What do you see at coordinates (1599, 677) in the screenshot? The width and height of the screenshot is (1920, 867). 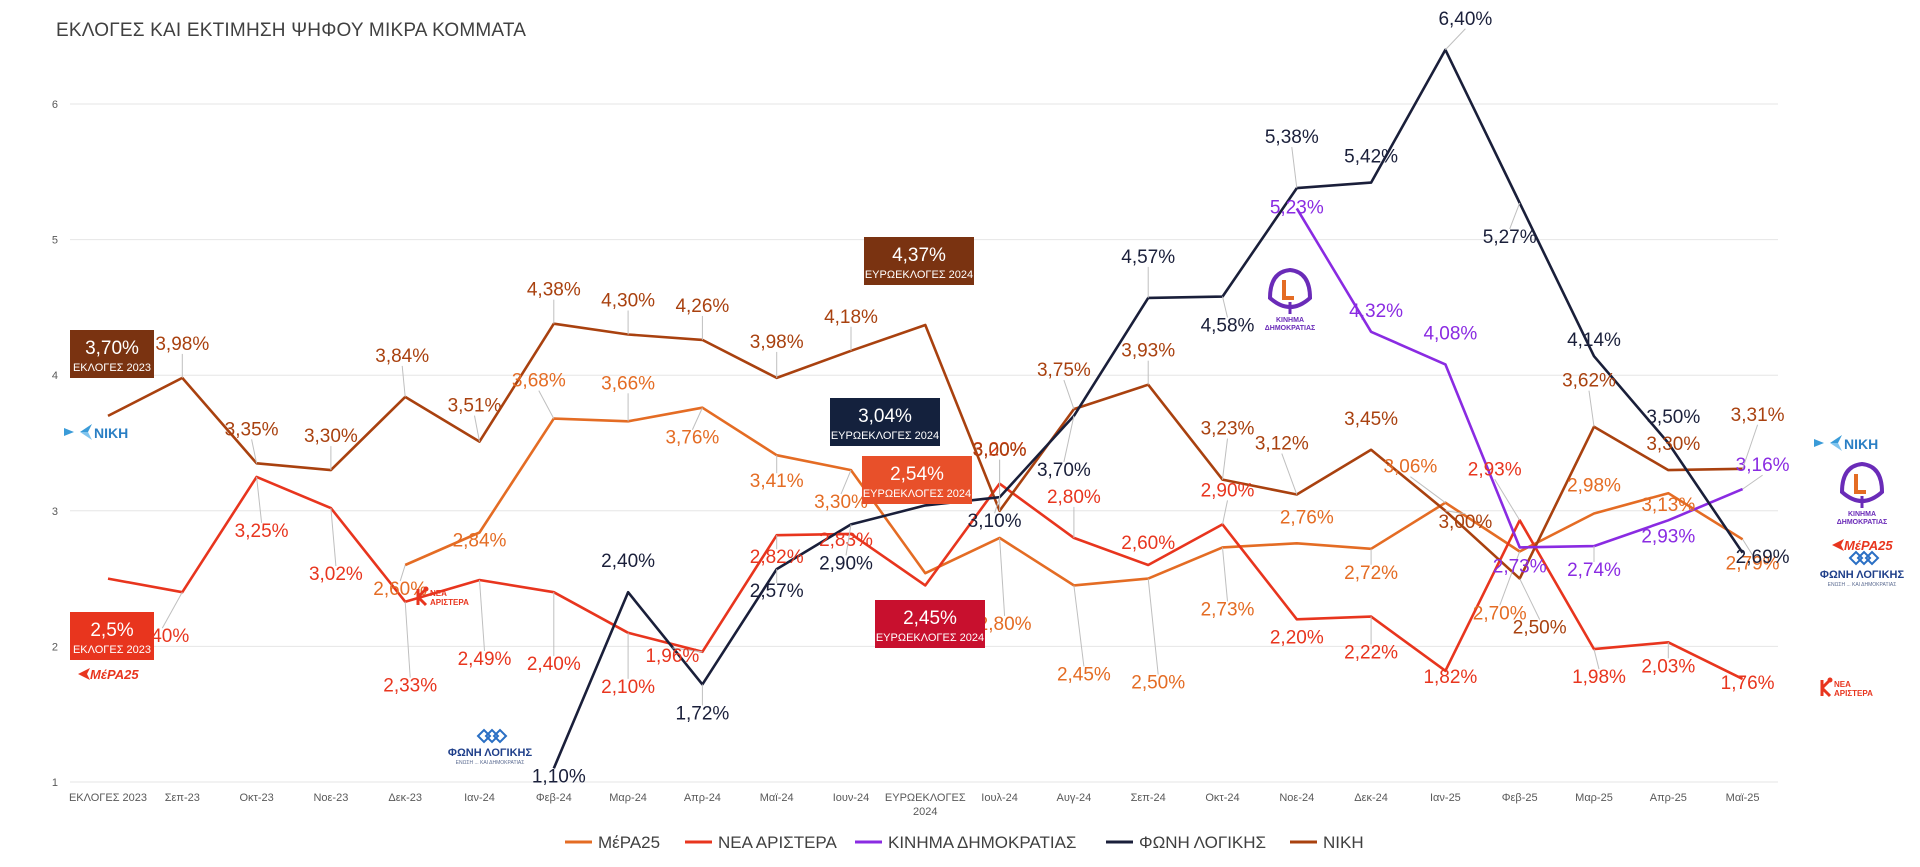 I see `data-label: 1,98%` at bounding box center [1599, 677].